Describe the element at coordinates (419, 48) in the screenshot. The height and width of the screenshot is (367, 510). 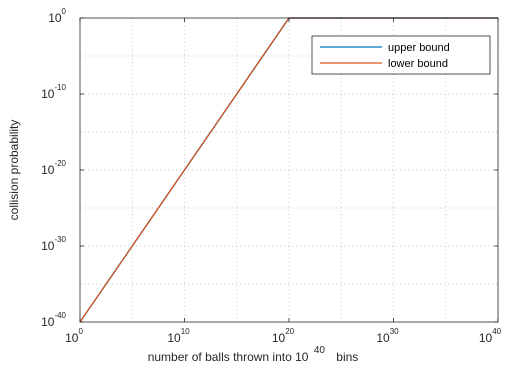
I see `legend-label: upper bound` at that location.